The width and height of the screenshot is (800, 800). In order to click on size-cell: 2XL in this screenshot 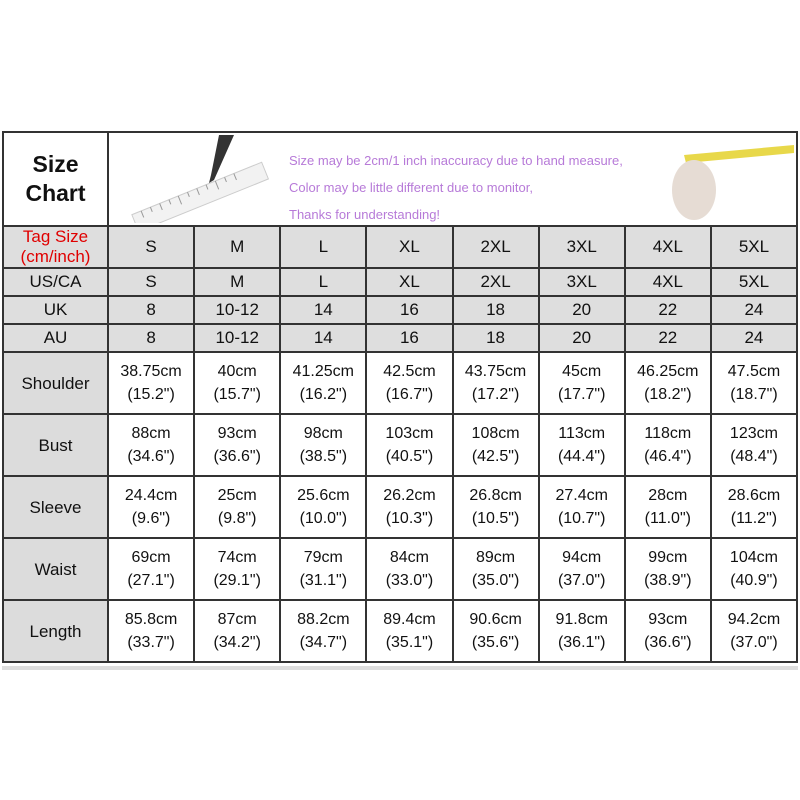, I will do `click(495, 282)`.